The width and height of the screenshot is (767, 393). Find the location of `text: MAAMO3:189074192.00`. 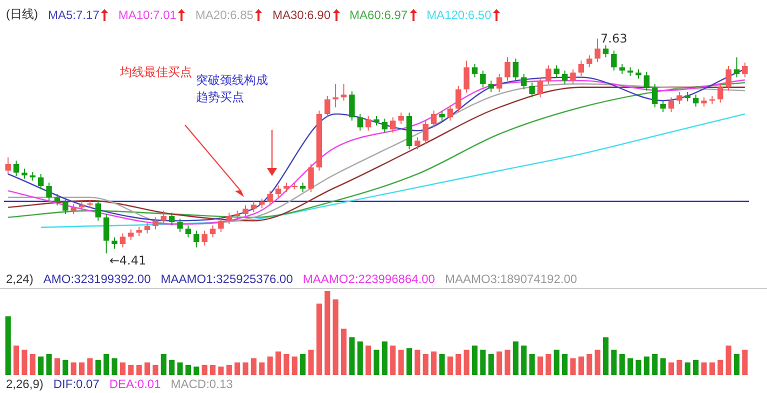

text: MAAMO3:189074192.00 is located at coordinates (511, 279).